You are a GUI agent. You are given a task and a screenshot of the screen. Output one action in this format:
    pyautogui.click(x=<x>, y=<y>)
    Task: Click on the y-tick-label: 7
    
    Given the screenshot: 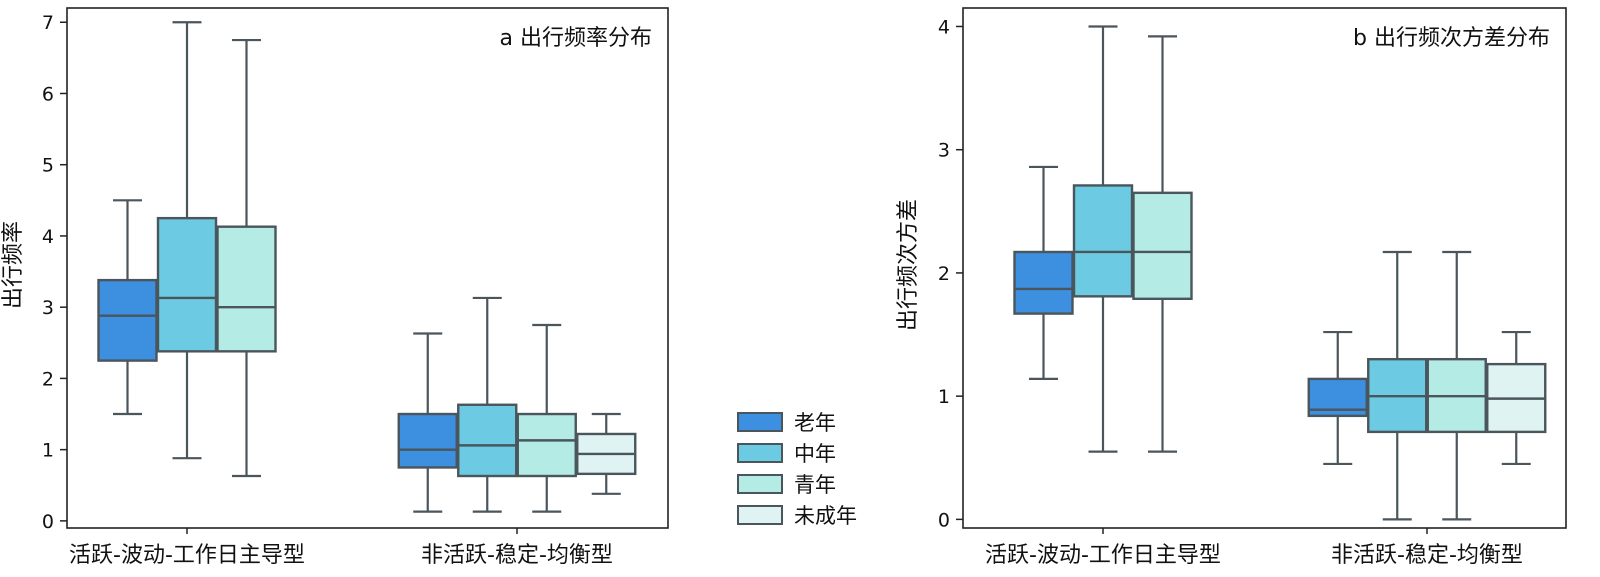 What is the action you would take?
    pyautogui.click(x=48, y=23)
    